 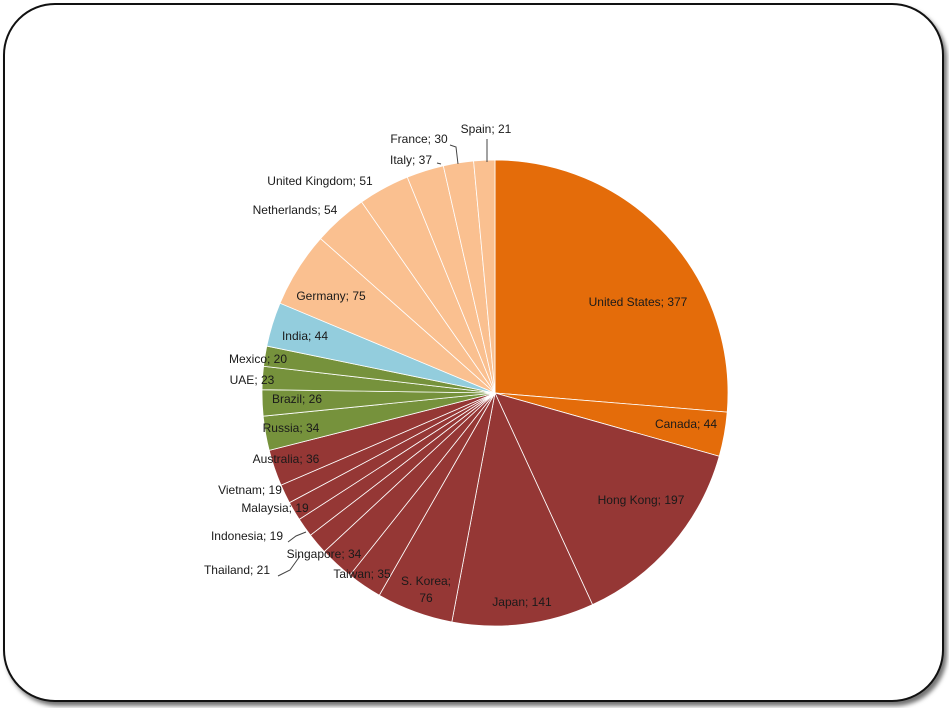 I want to click on slice-label: Germany; 75, so click(x=331, y=296).